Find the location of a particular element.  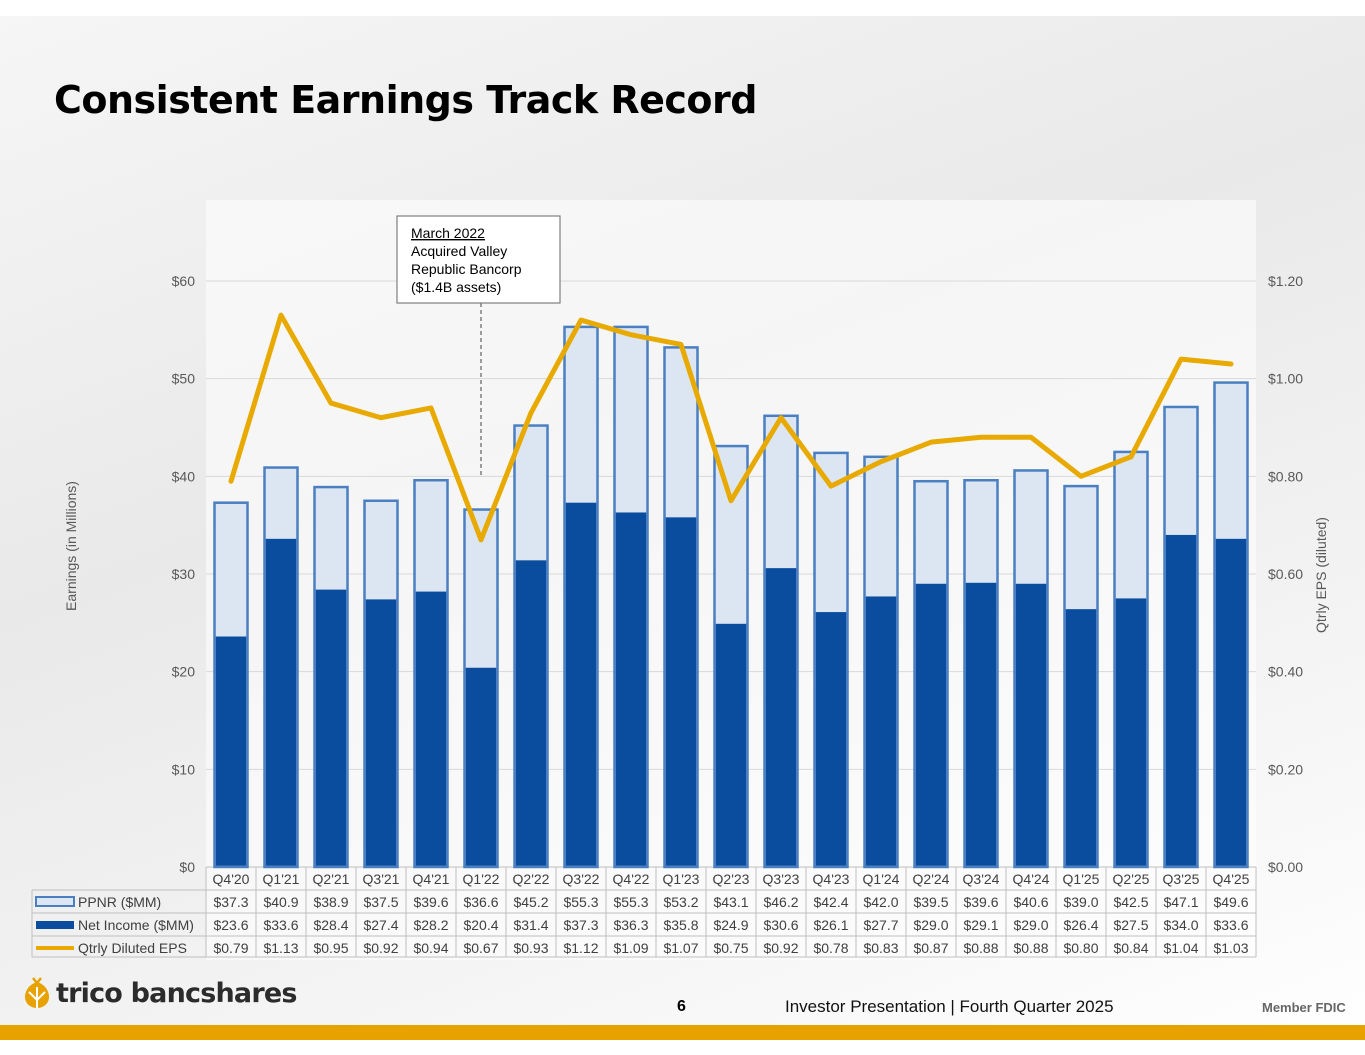

category-label: Q4'25 is located at coordinates (1231, 879).